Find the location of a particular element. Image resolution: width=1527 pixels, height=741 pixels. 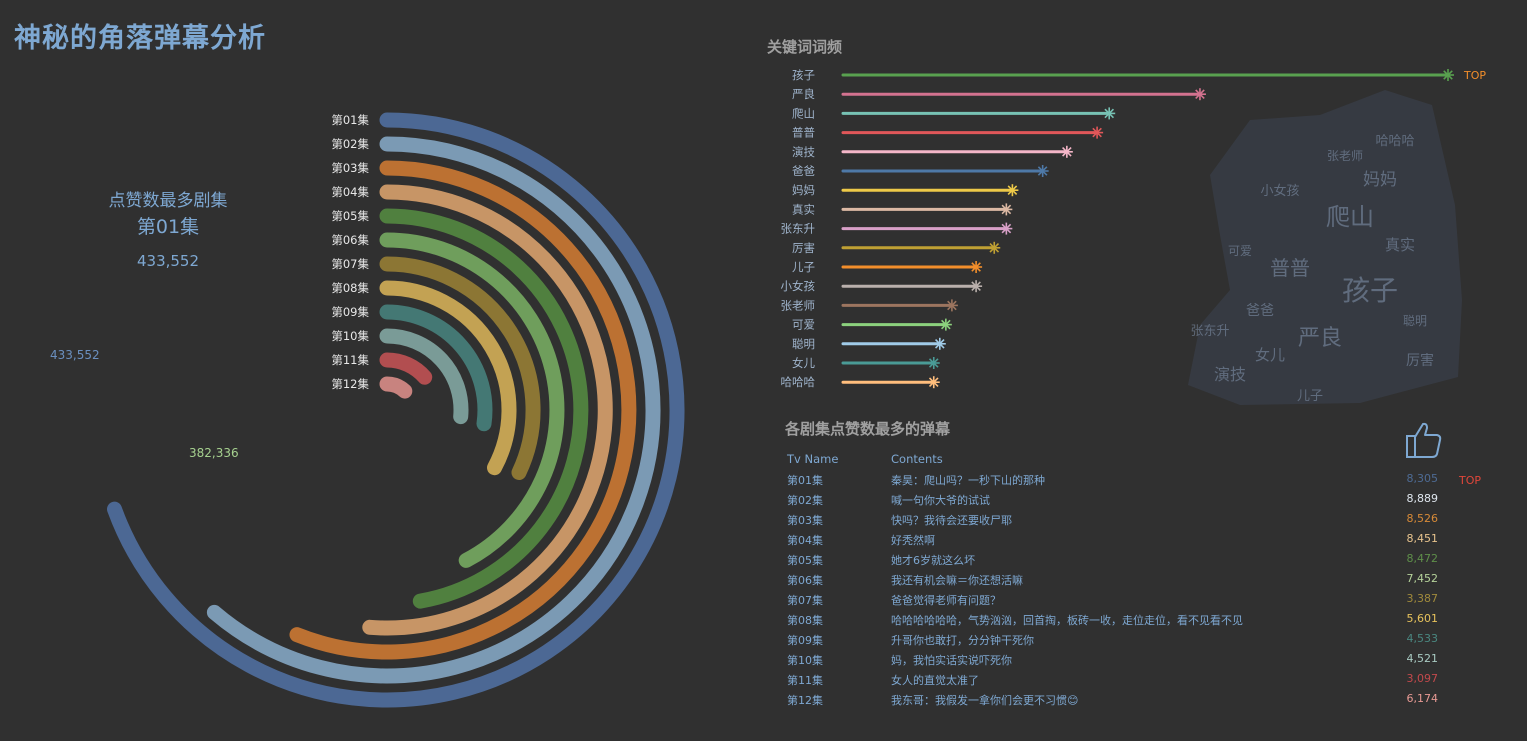

row-content: 喊一句你大爷的试试 is located at coordinates (940, 500).